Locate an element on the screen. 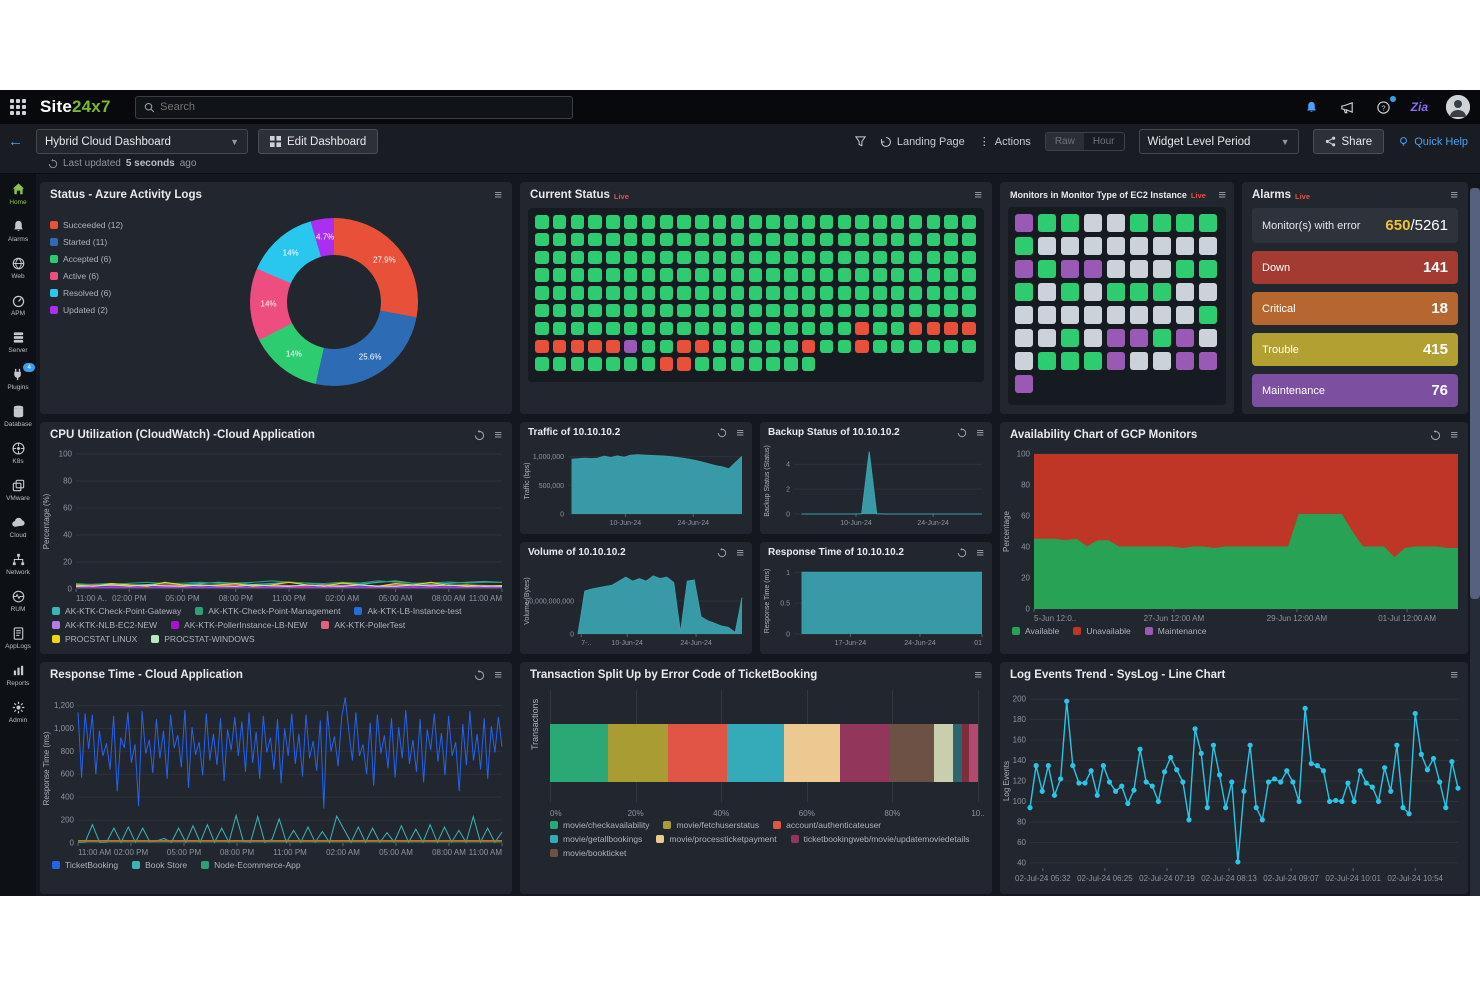 Image resolution: width=1480 pixels, height=987 pixels. brand-logo: Site24x7 is located at coordinates (75, 106).